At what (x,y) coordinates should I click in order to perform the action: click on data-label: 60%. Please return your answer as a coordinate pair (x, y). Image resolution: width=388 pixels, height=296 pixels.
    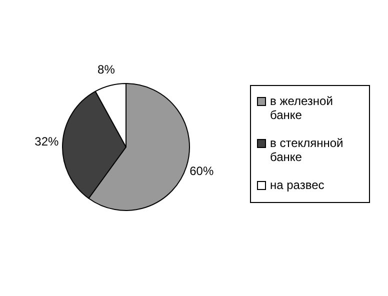
    Looking at the image, I should click on (202, 171).